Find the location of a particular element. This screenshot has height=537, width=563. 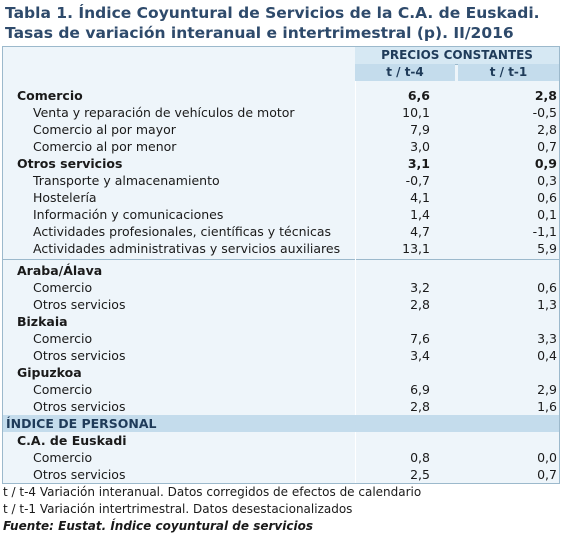

value-interanual: 13,1 is located at coordinates (416, 248).